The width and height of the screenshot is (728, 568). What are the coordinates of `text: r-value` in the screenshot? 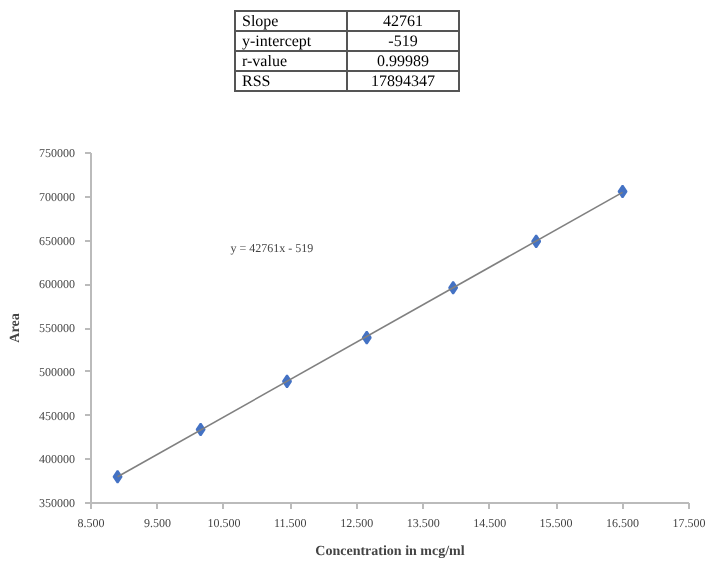 It's located at (291, 61).